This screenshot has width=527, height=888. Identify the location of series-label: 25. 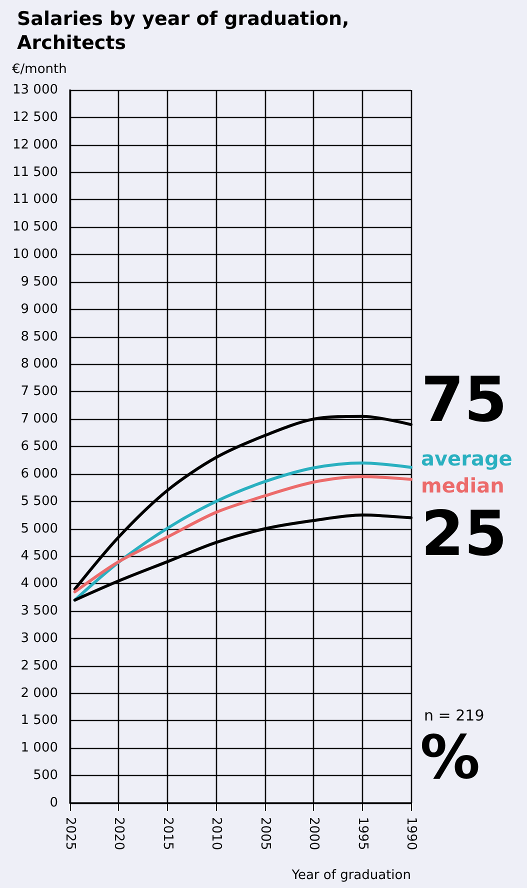
(464, 533).